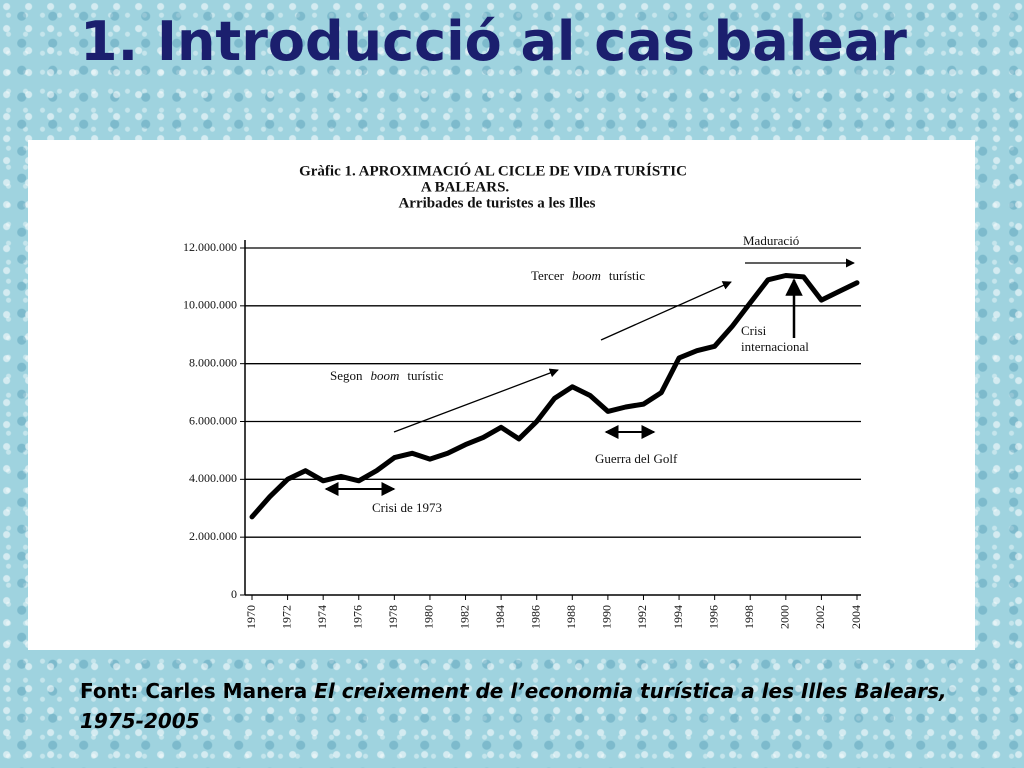 The width and height of the screenshot is (1024, 768). Describe the element at coordinates (500, 617) in the screenshot. I see `x-tick-label: 1984` at that location.